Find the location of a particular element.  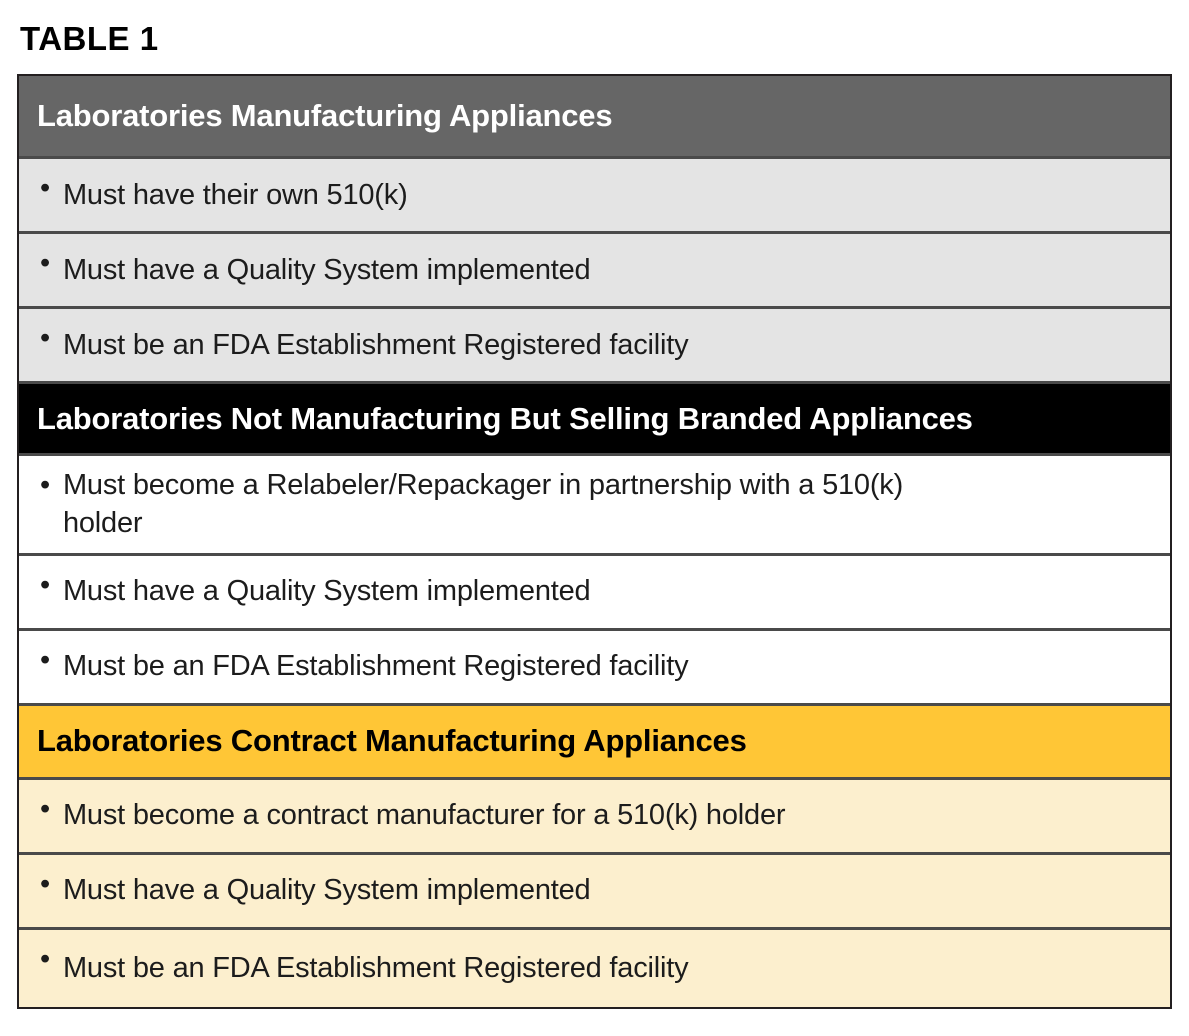

table-row: • Must have their own 510(k) is located at coordinates (594, 193).